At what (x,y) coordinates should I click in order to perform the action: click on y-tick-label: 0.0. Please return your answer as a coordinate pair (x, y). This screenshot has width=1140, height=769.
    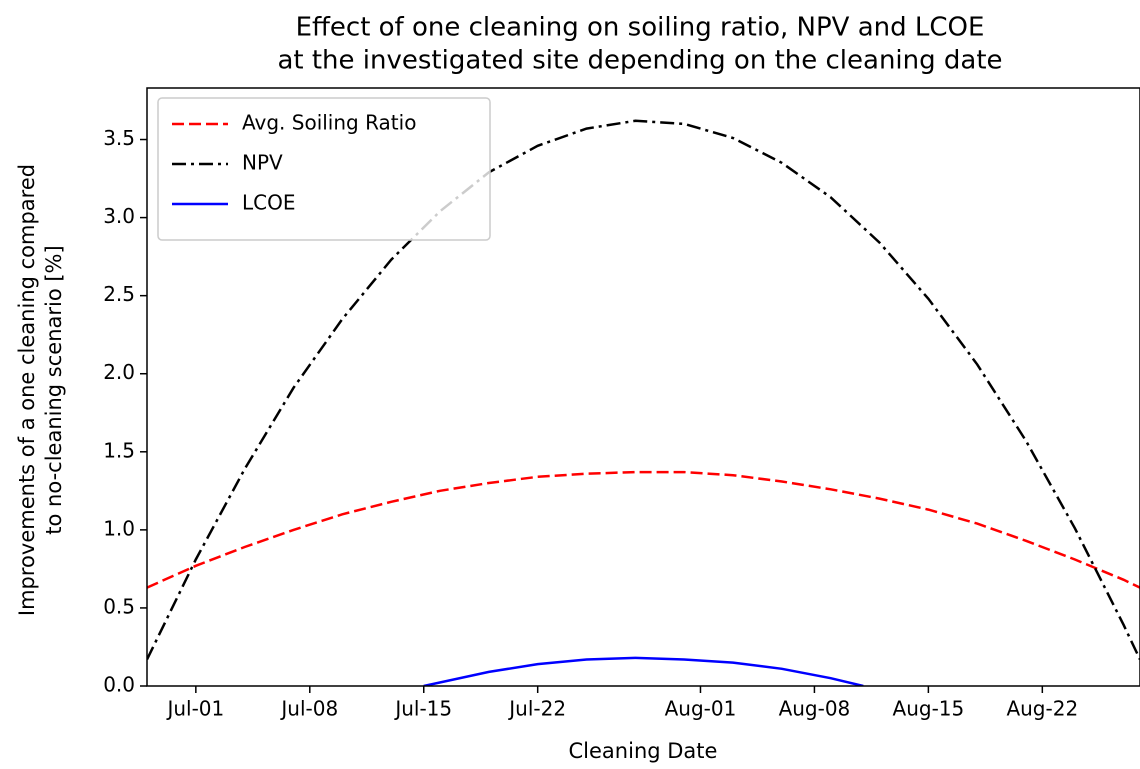
    Looking at the image, I should click on (119, 685).